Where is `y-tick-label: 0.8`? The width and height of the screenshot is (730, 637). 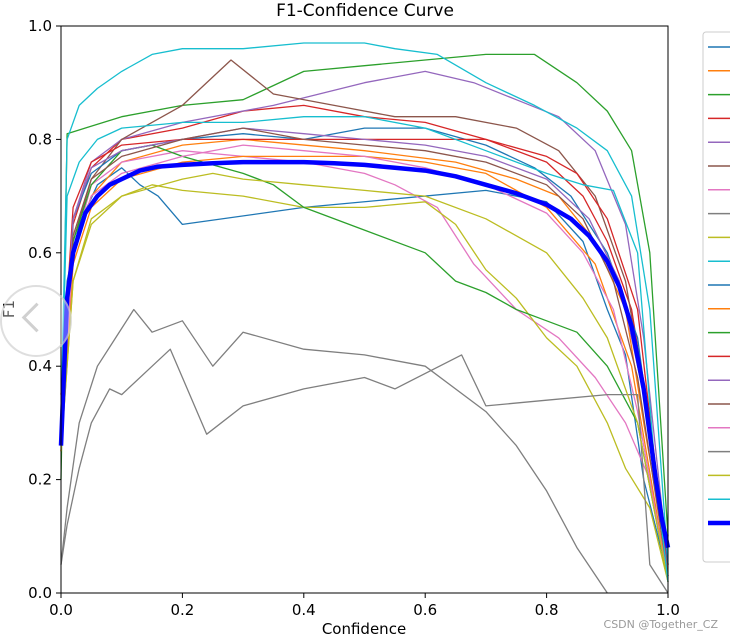
y-tick-label: 0.8 is located at coordinates (40, 139).